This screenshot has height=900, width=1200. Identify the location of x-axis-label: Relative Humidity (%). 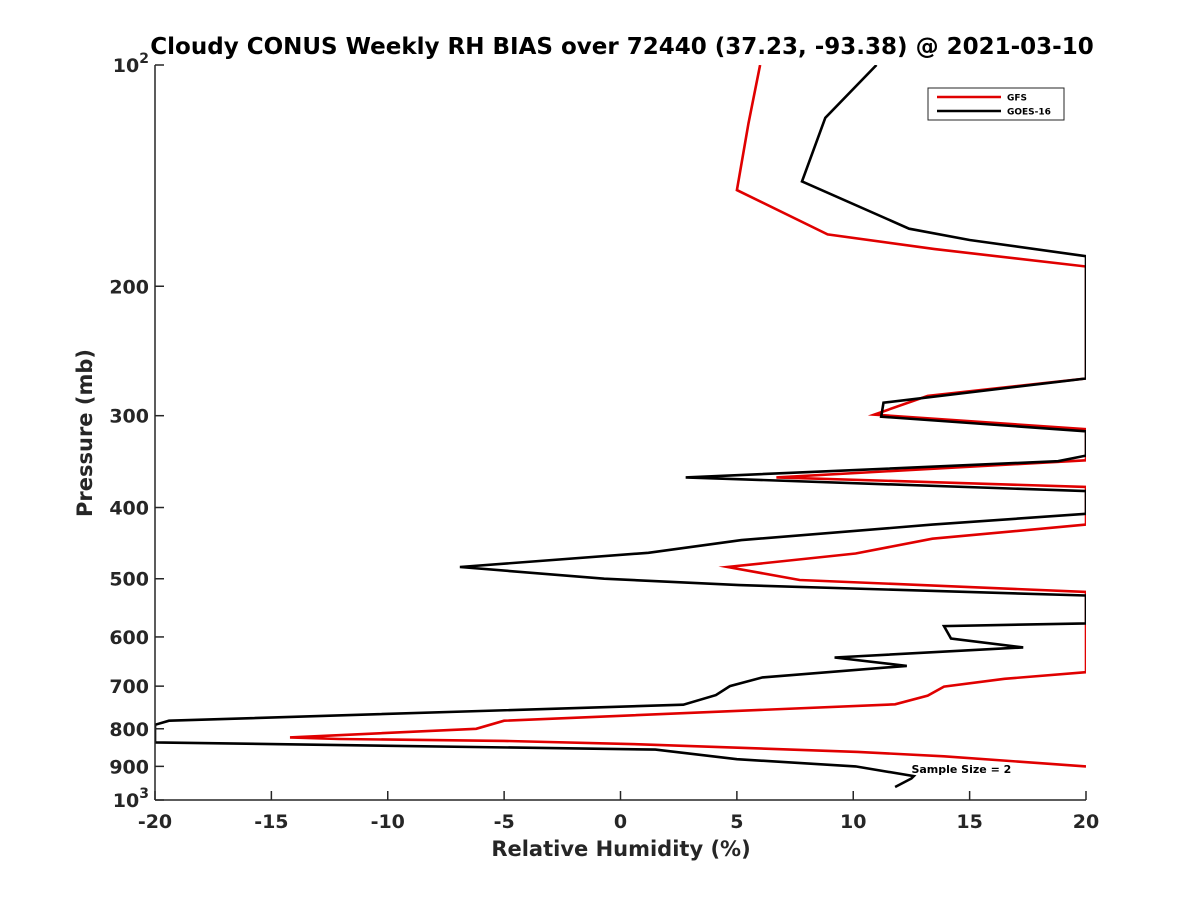
(620, 849).